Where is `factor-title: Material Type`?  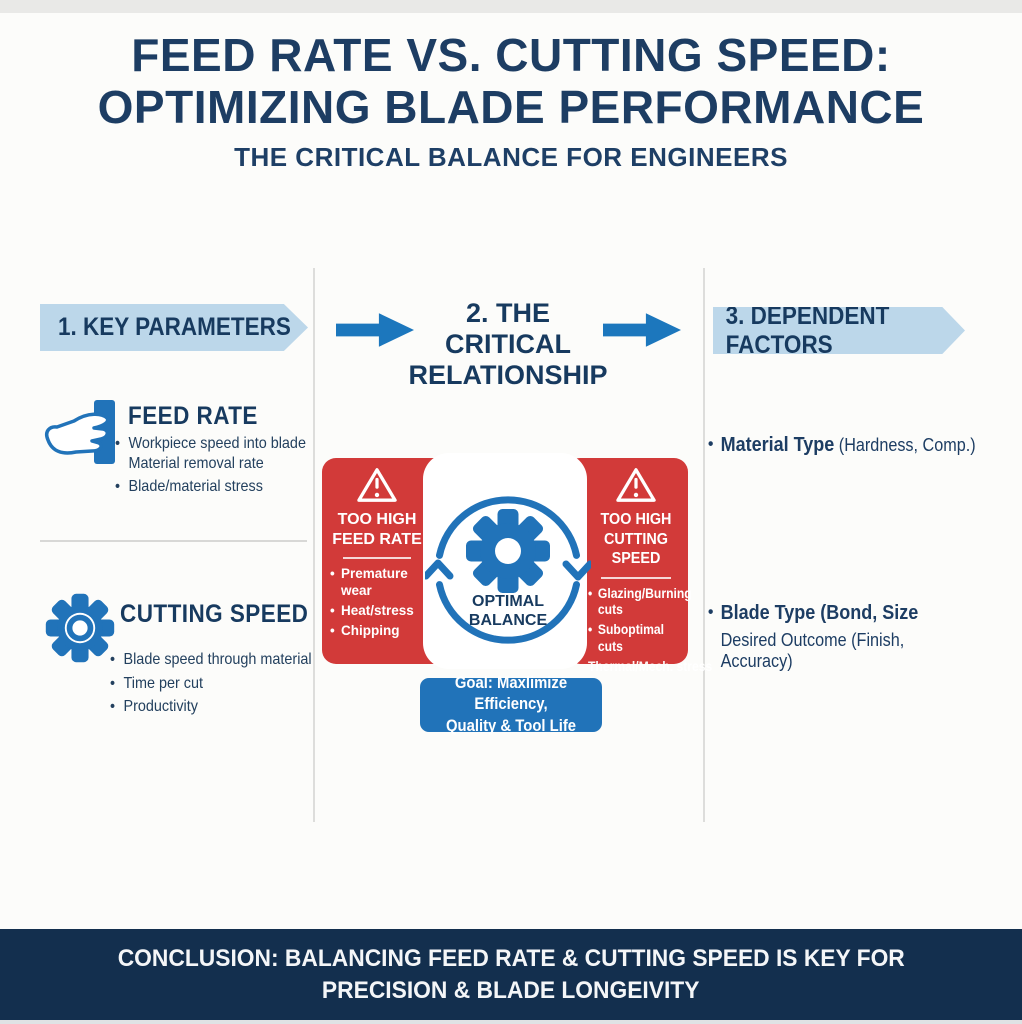
factor-title: Material Type is located at coordinates (777, 445).